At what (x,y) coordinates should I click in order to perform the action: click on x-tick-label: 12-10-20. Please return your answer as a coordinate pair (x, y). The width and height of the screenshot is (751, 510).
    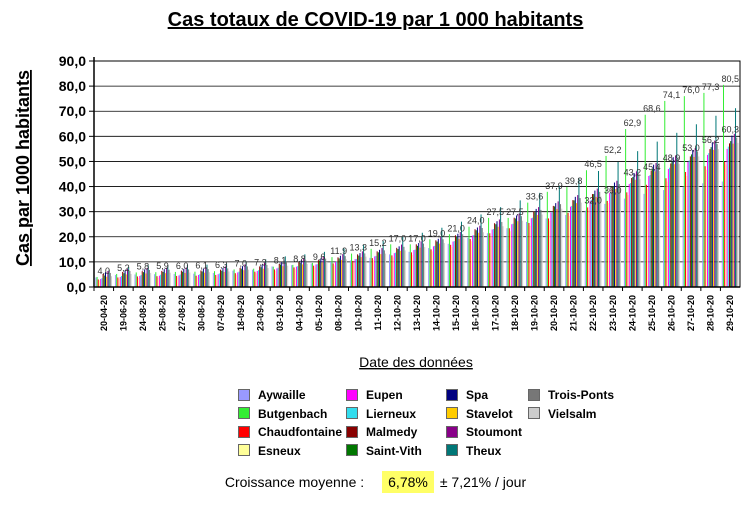
    Looking at the image, I should click on (397, 313).